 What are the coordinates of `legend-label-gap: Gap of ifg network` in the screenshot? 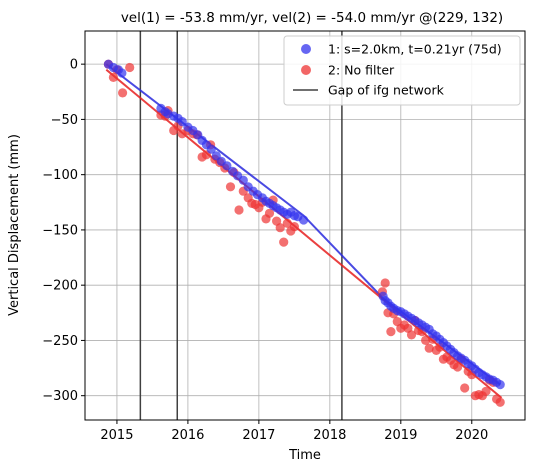 It's located at (386, 90).